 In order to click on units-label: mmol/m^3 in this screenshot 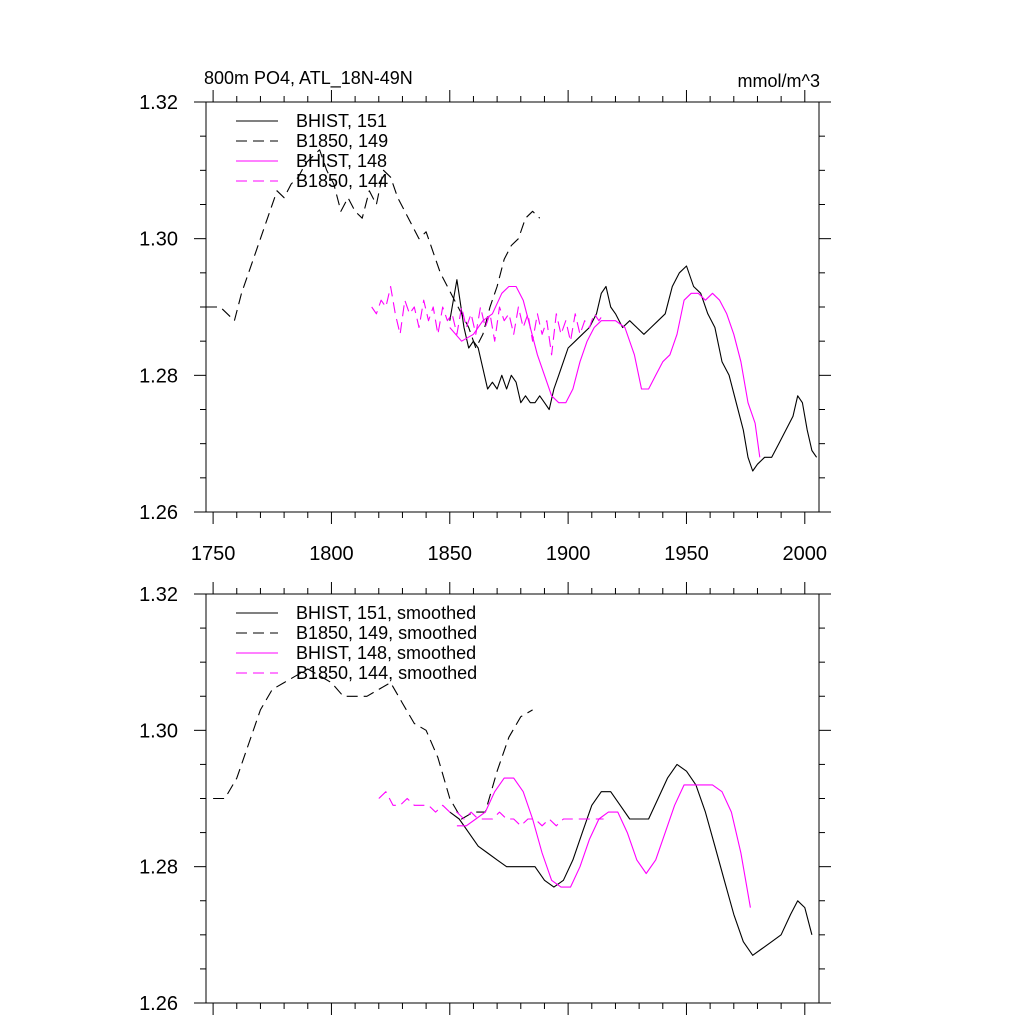, I will do `click(779, 81)`.